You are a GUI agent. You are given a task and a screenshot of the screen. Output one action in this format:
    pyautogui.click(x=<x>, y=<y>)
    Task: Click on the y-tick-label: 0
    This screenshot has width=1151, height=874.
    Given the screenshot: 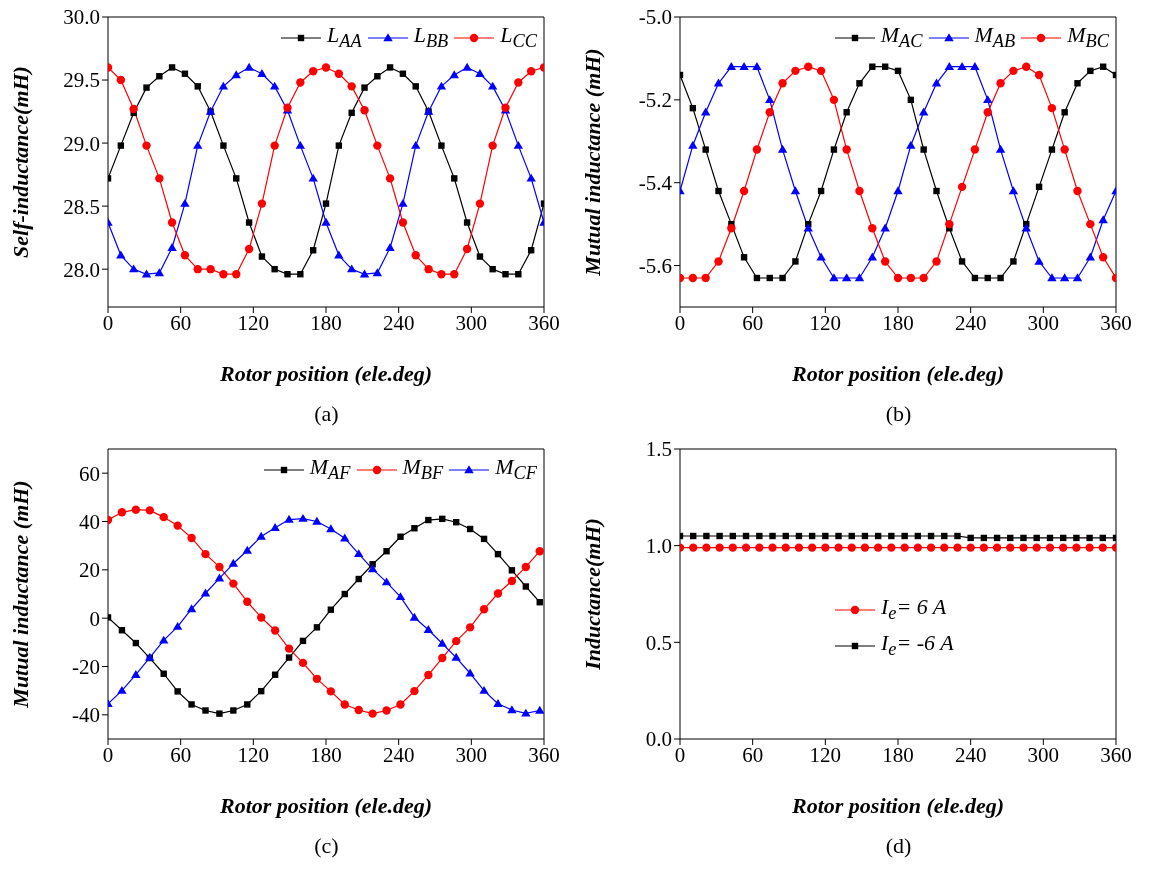 What is the action you would take?
    pyautogui.click(x=94, y=618)
    